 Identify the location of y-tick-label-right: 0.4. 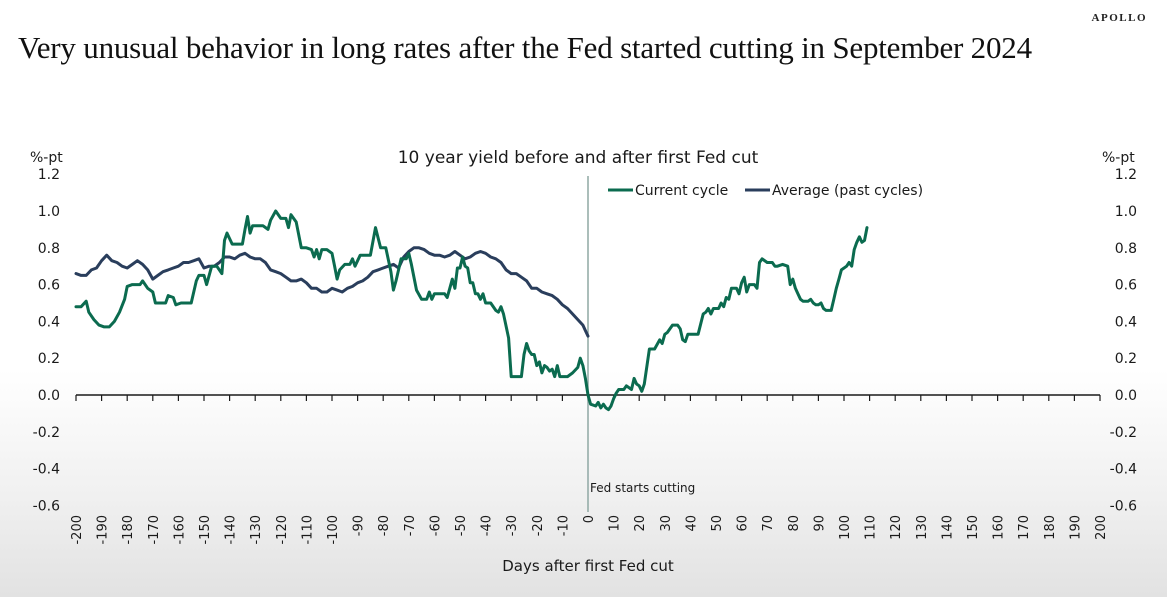
(1126, 322).